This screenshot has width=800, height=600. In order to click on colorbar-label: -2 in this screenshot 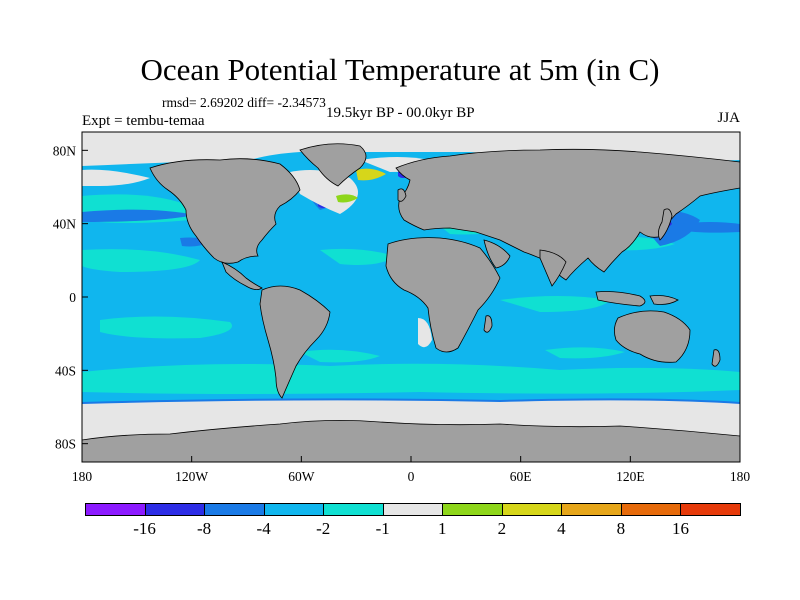, I will do `click(323, 528)`.